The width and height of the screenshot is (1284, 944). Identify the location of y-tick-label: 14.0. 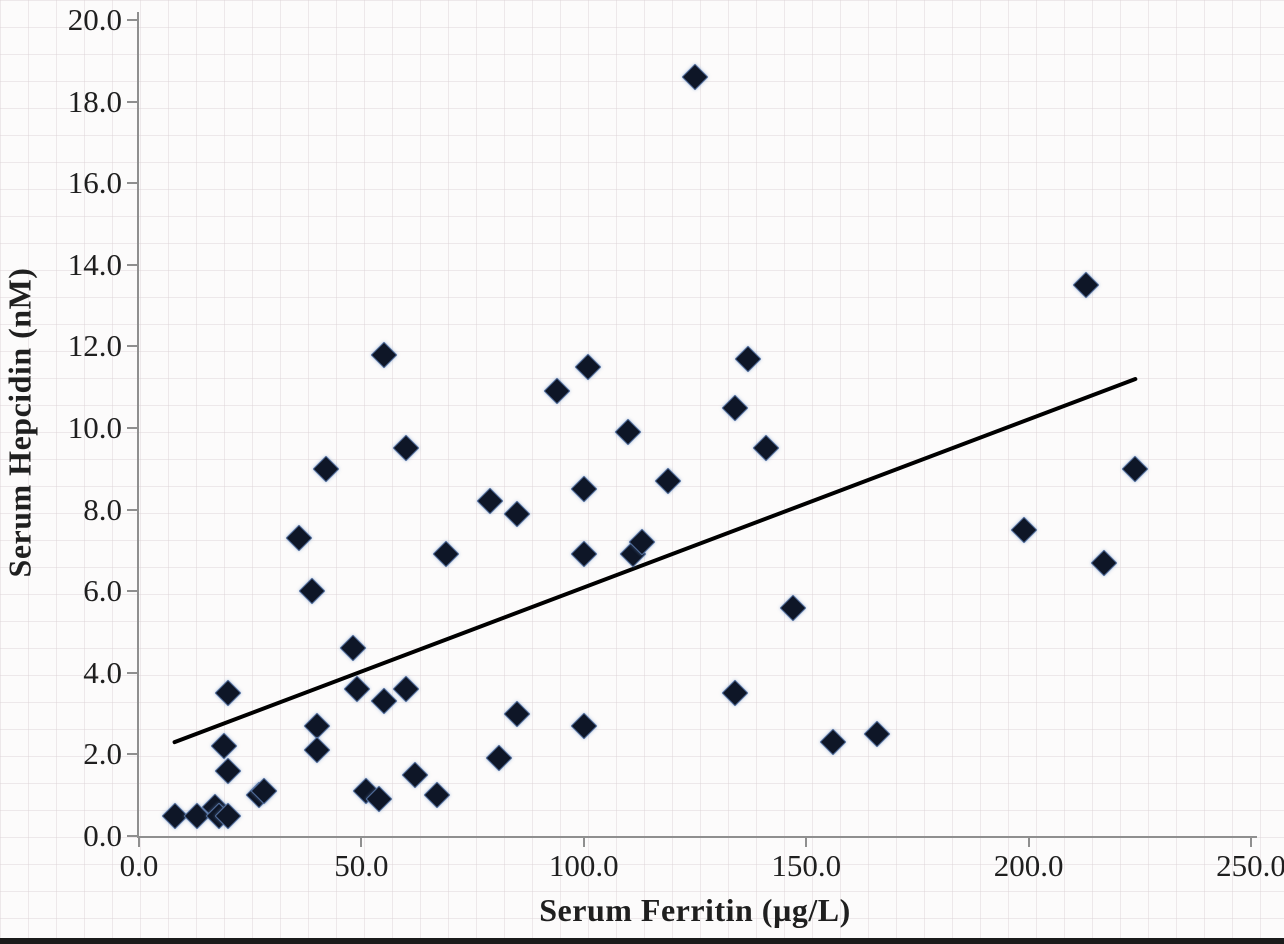
(94, 264).